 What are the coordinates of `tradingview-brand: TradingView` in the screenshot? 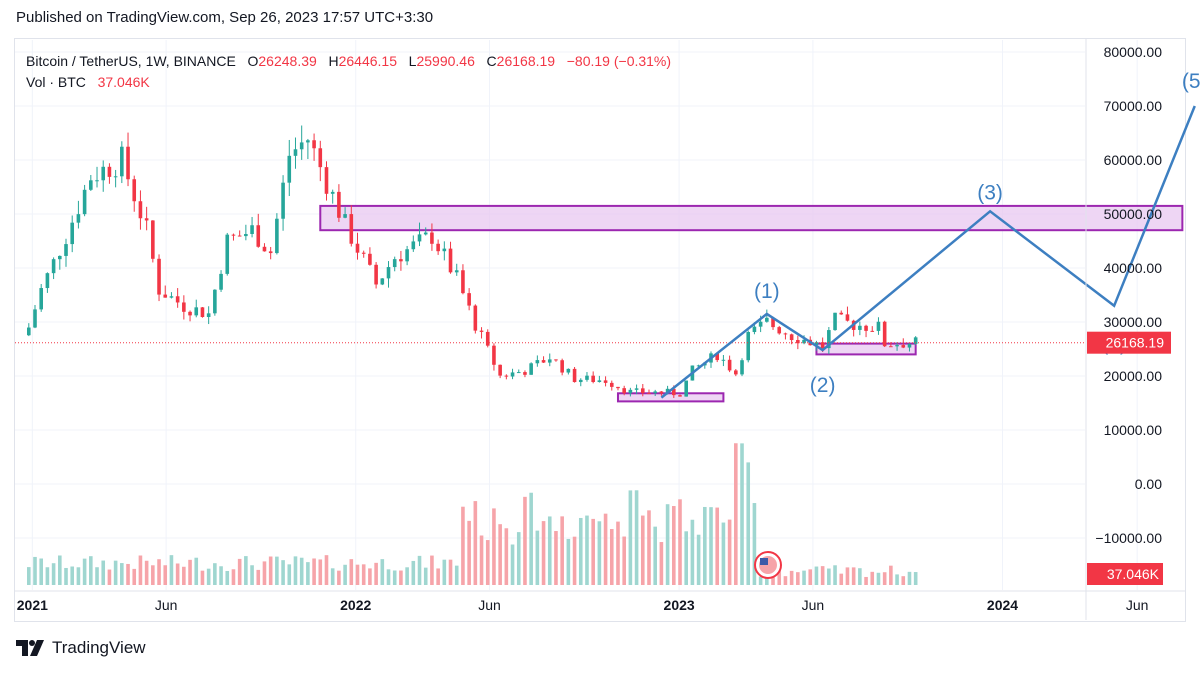 It's located at (81, 648).